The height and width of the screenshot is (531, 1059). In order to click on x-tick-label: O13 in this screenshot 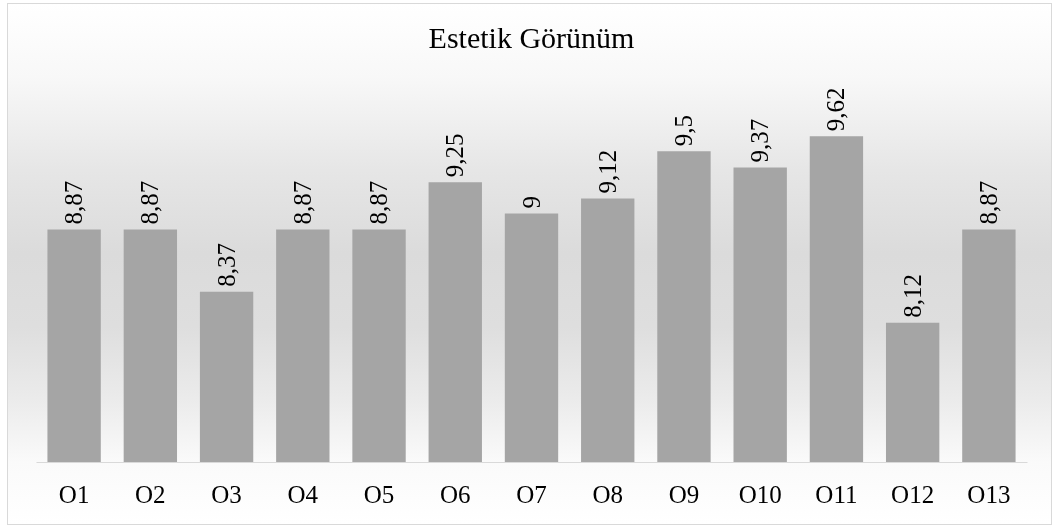, I will do `click(989, 494)`.